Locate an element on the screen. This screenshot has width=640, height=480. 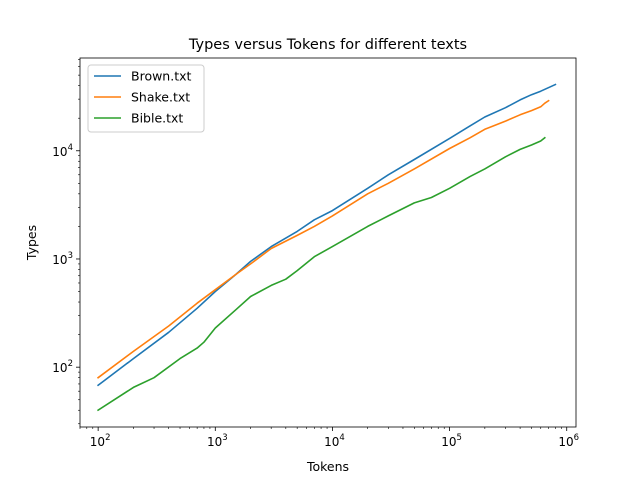
y-axis: 10² 10³ 10⁴ is located at coordinates (66, 242).